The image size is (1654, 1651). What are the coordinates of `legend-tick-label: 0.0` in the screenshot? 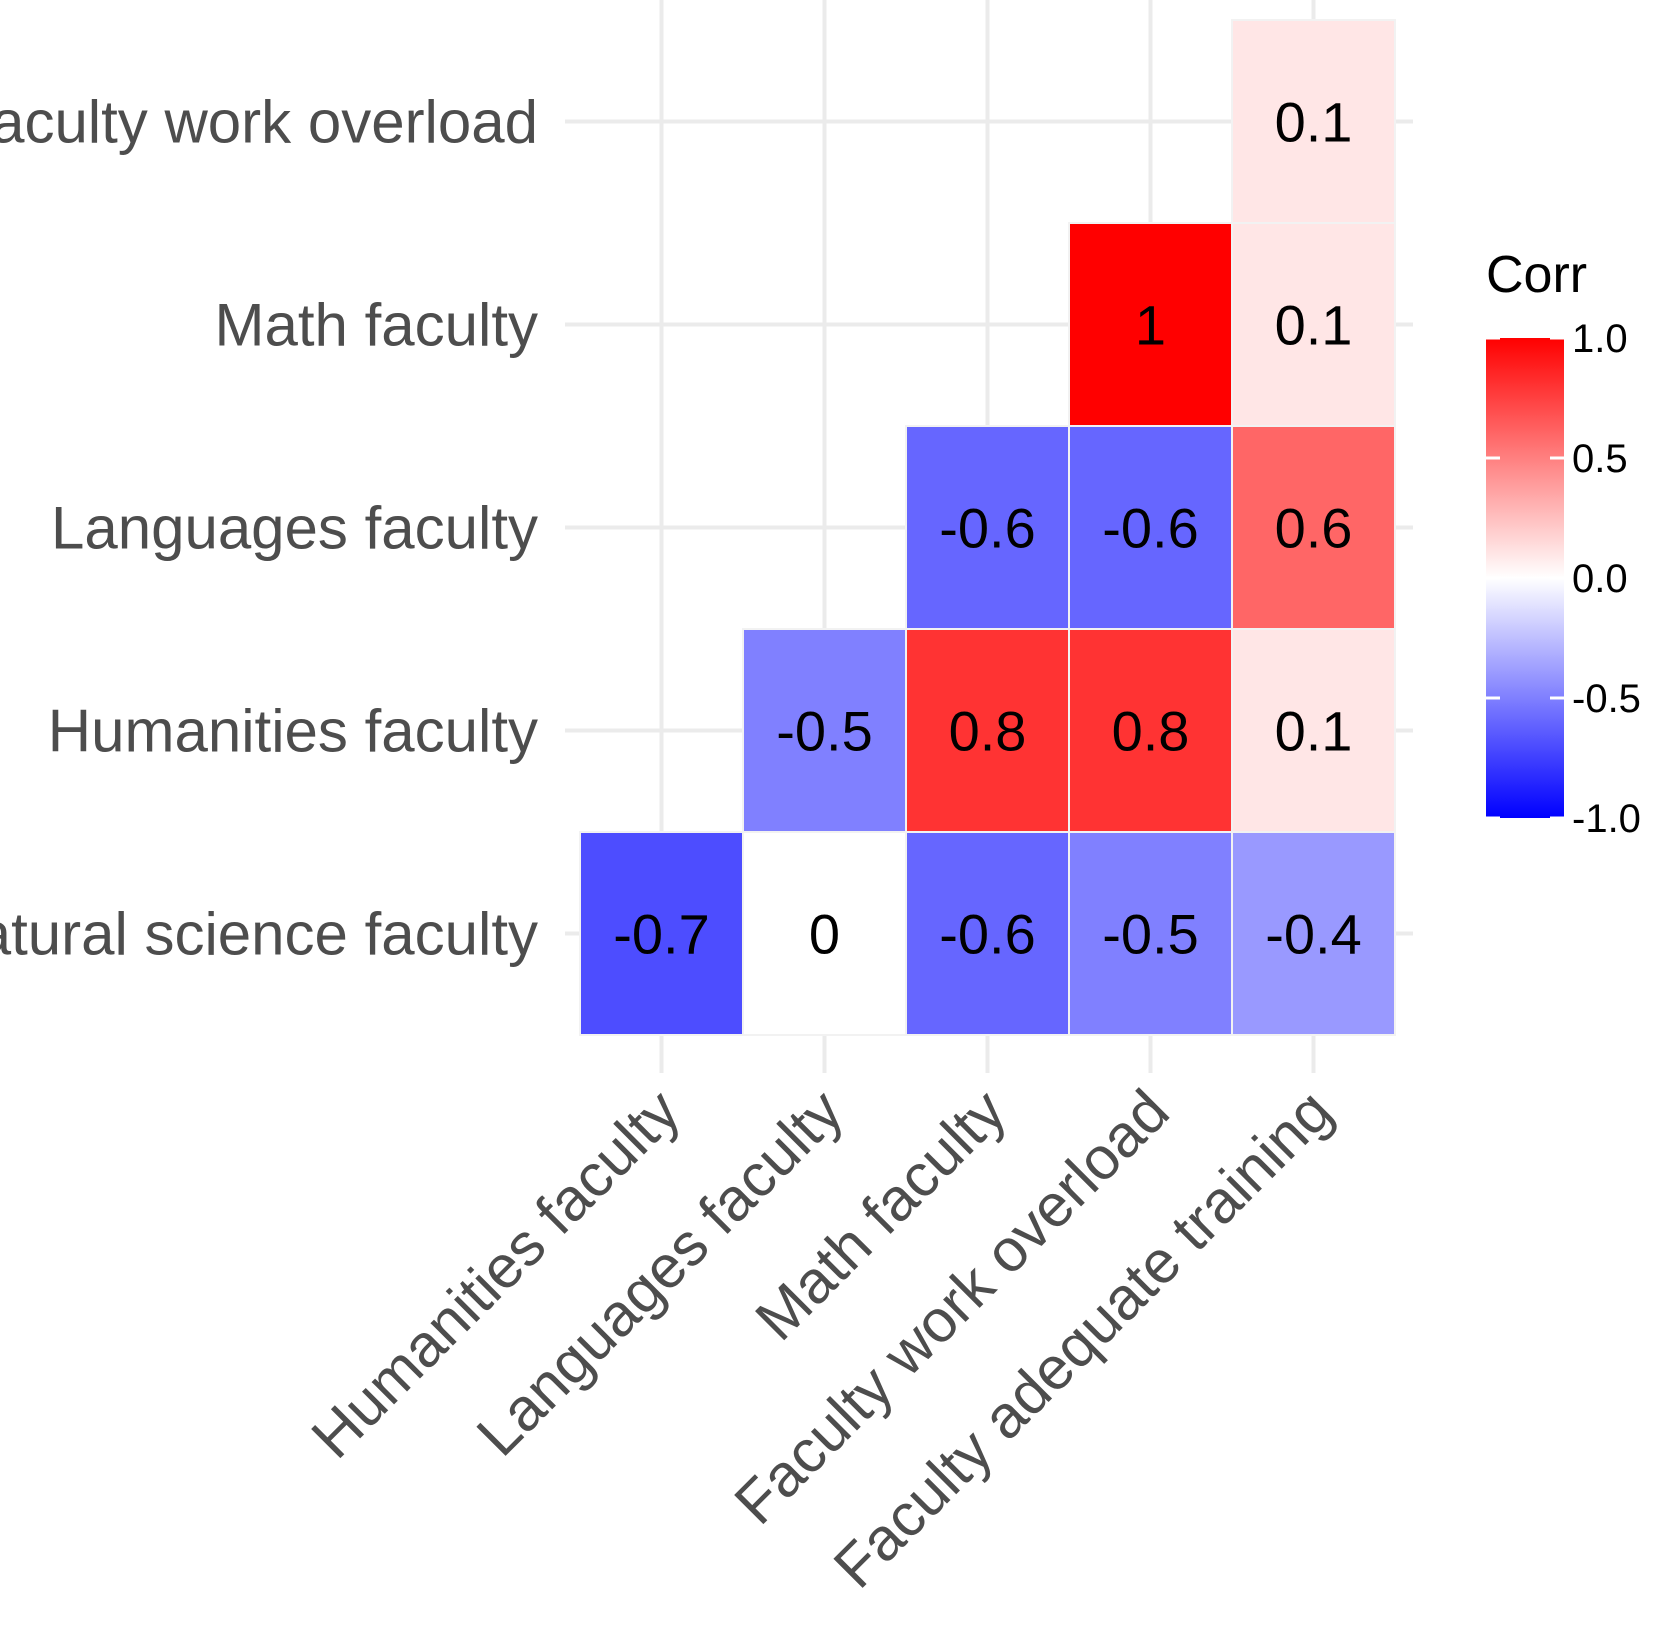 It's located at (1600, 579).